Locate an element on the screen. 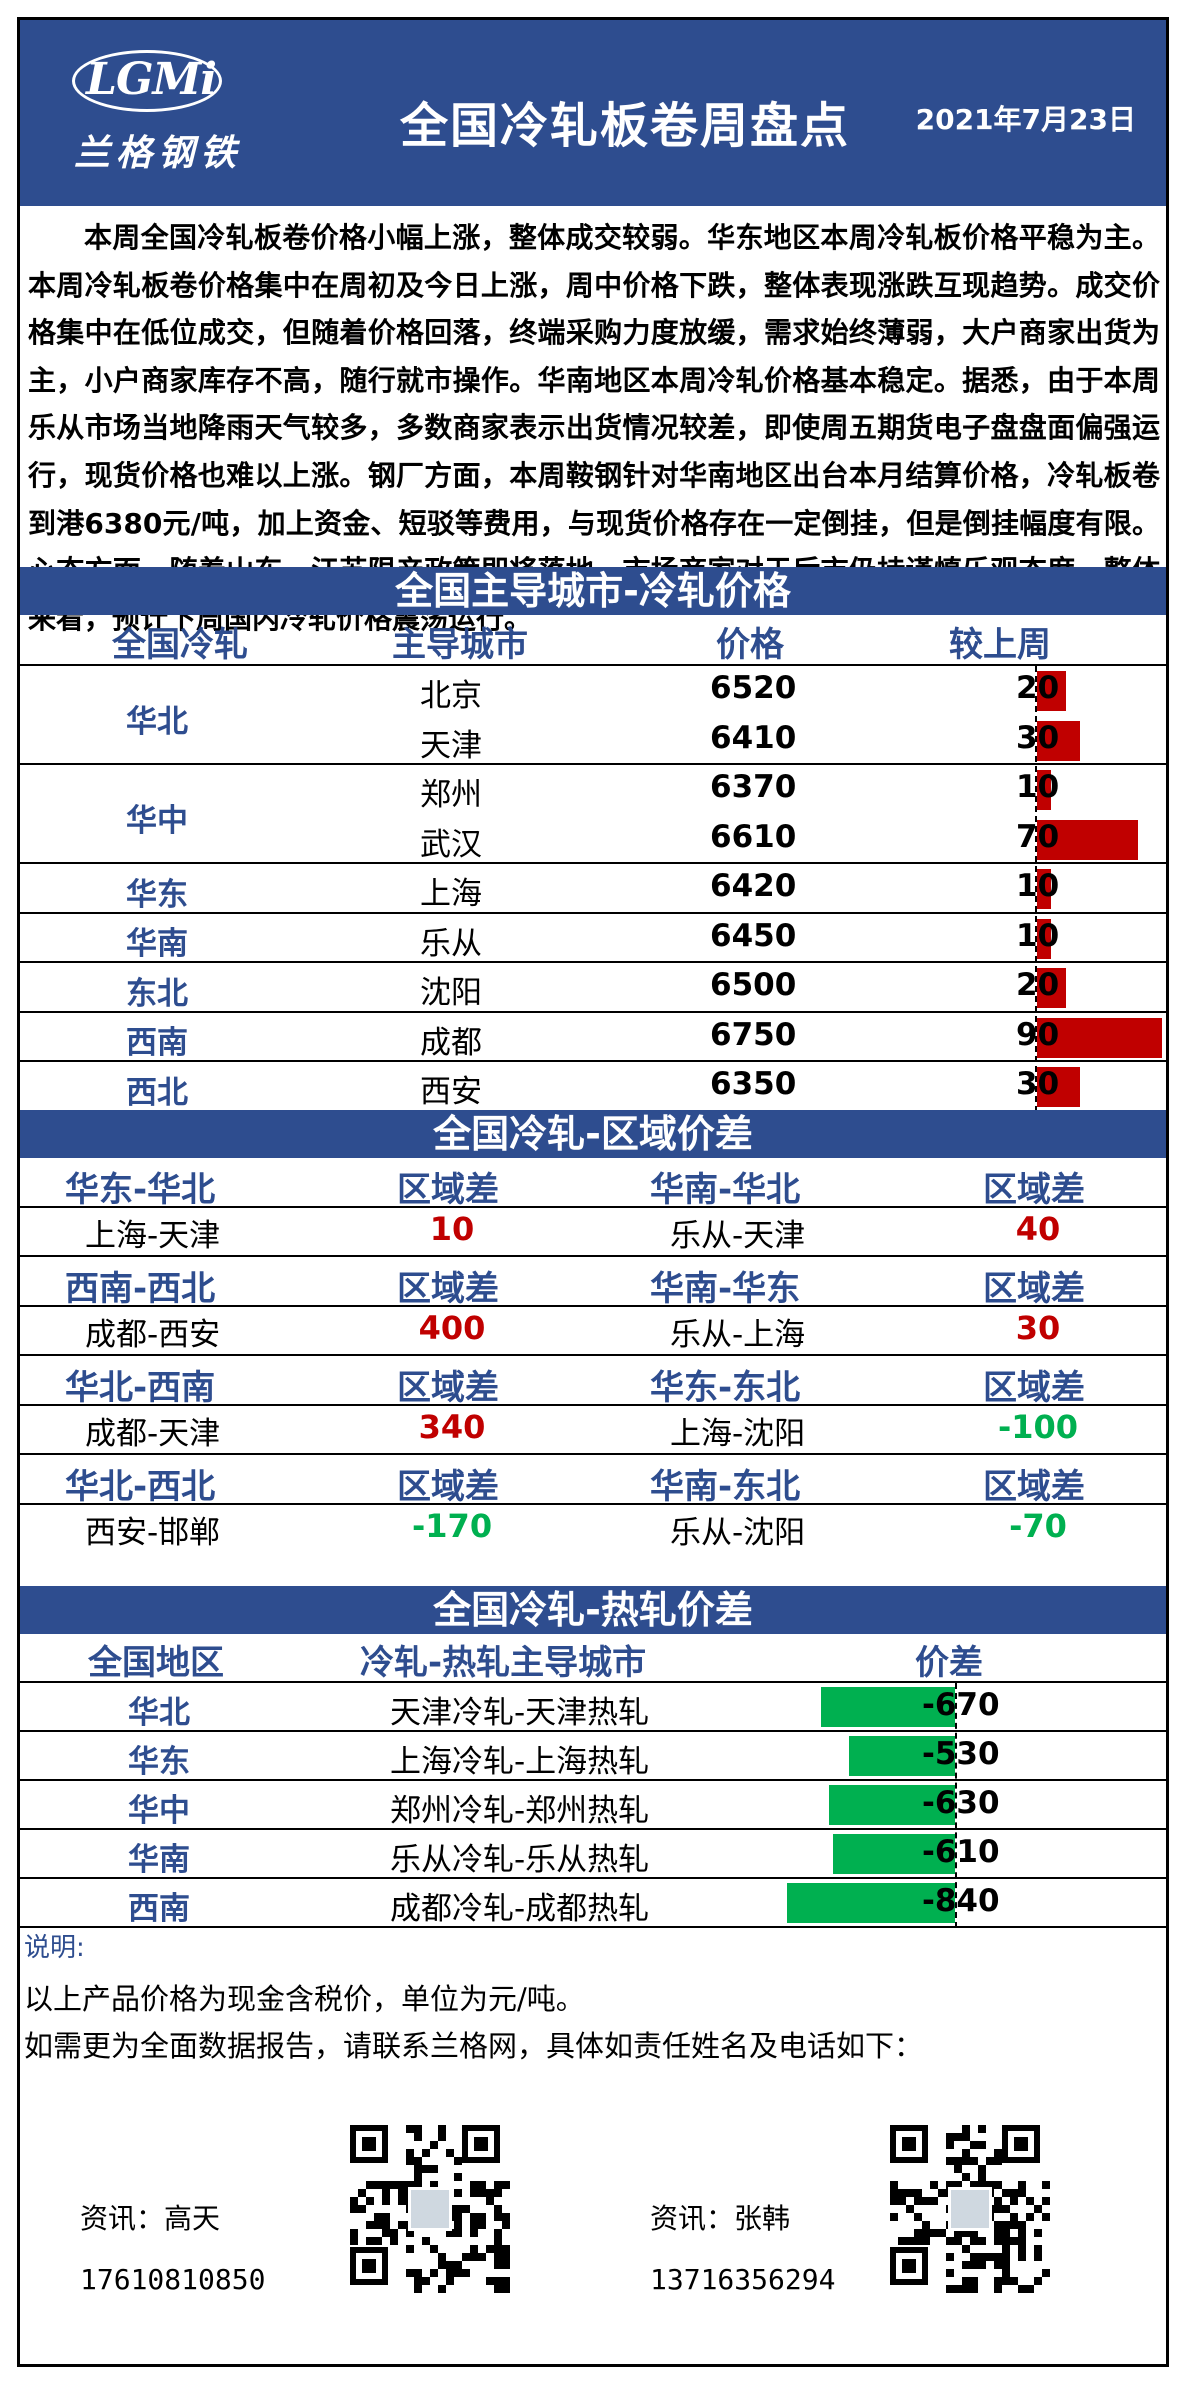 The width and height of the screenshot is (1186, 2383). diff-value: 400 is located at coordinates (452, 1328).